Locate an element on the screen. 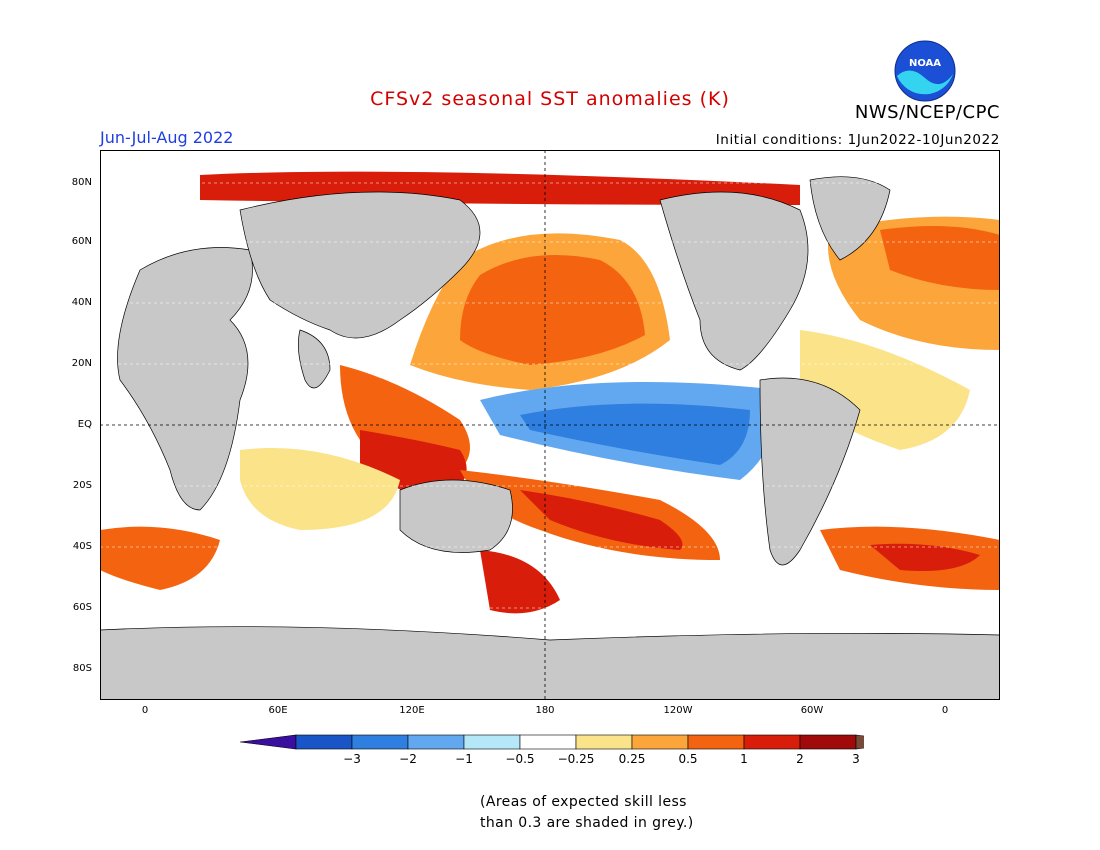  land-australia is located at coordinates (456, 516).